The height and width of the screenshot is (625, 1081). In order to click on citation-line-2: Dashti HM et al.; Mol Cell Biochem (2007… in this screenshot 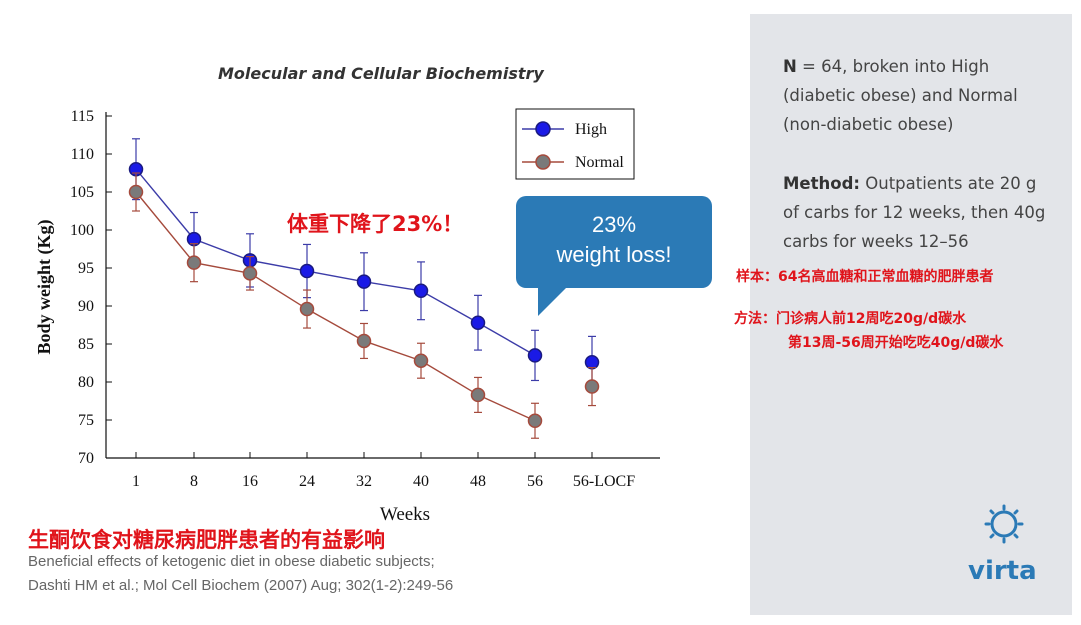, I will do `click(241, 585)`.